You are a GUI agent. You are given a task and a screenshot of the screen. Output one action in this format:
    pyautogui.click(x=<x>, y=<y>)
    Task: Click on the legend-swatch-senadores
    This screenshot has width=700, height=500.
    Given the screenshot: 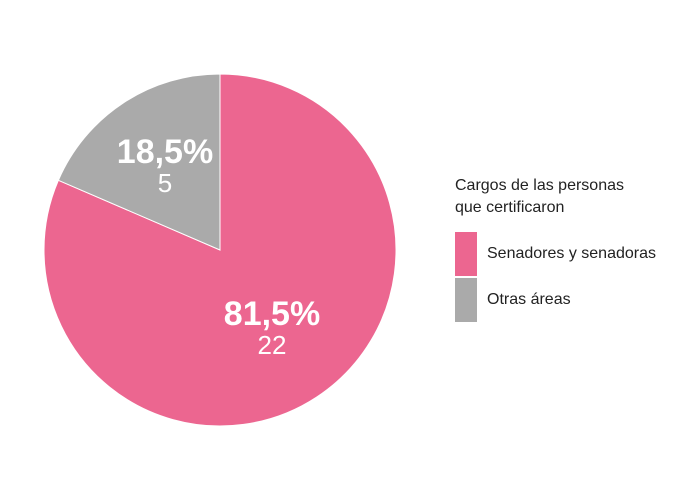 What is the action you would take?
    pyautogui.click(x=466, y=254)
    